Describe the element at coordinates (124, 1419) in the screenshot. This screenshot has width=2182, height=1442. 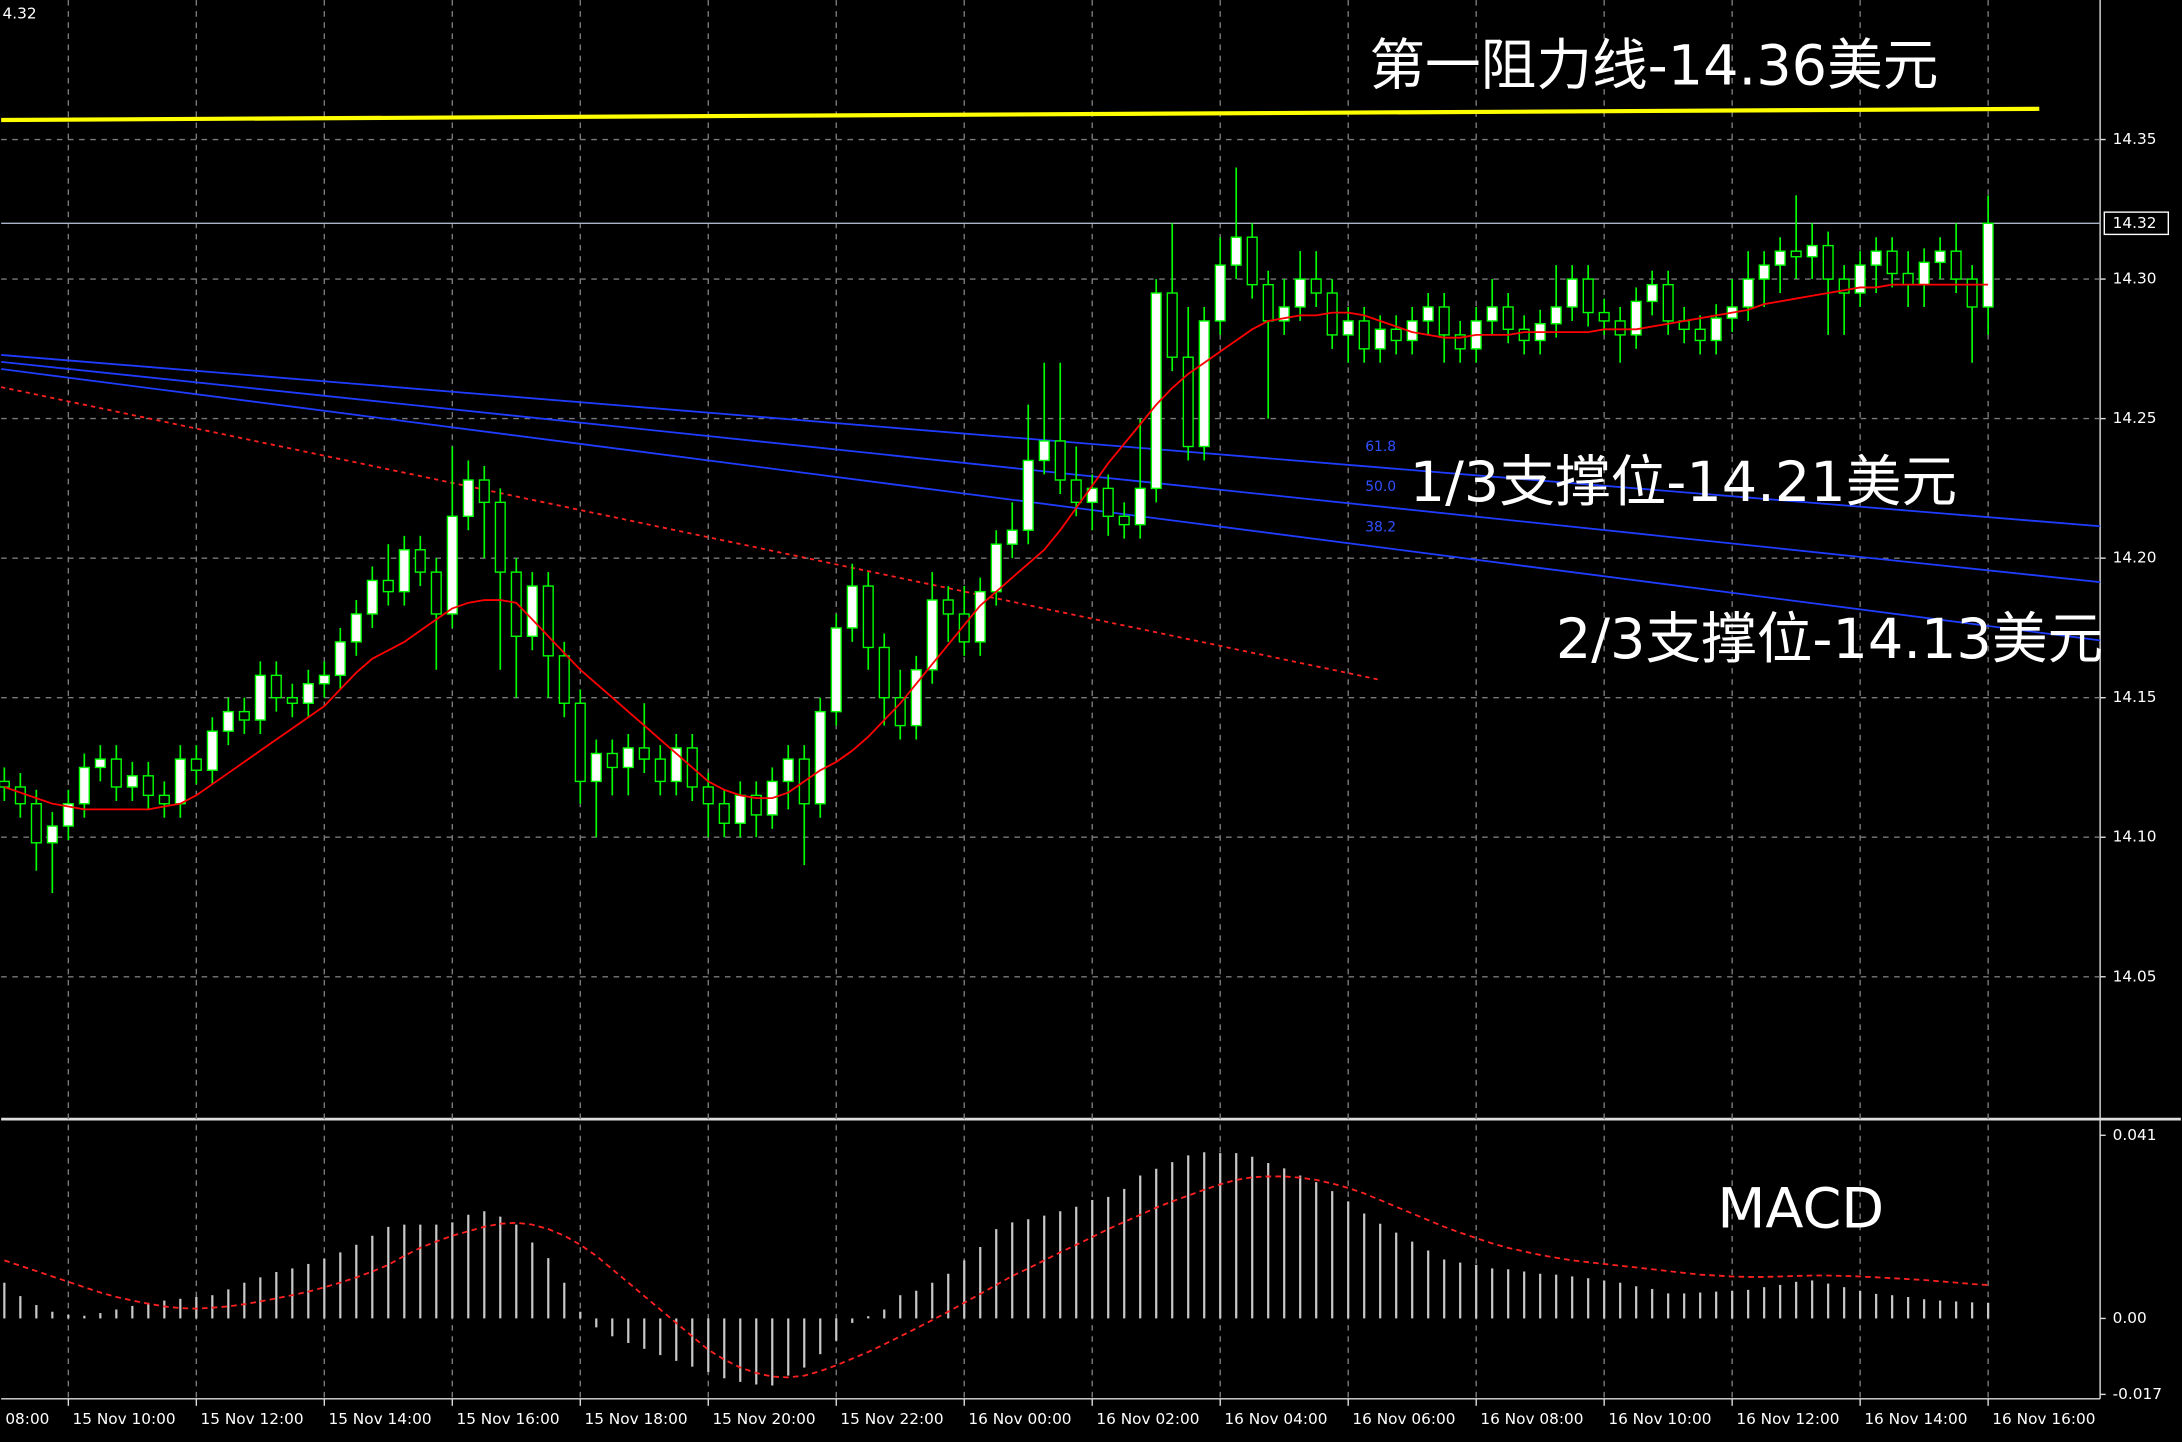
I see `x-tick-label: 15 Nov 10:00` at that location.